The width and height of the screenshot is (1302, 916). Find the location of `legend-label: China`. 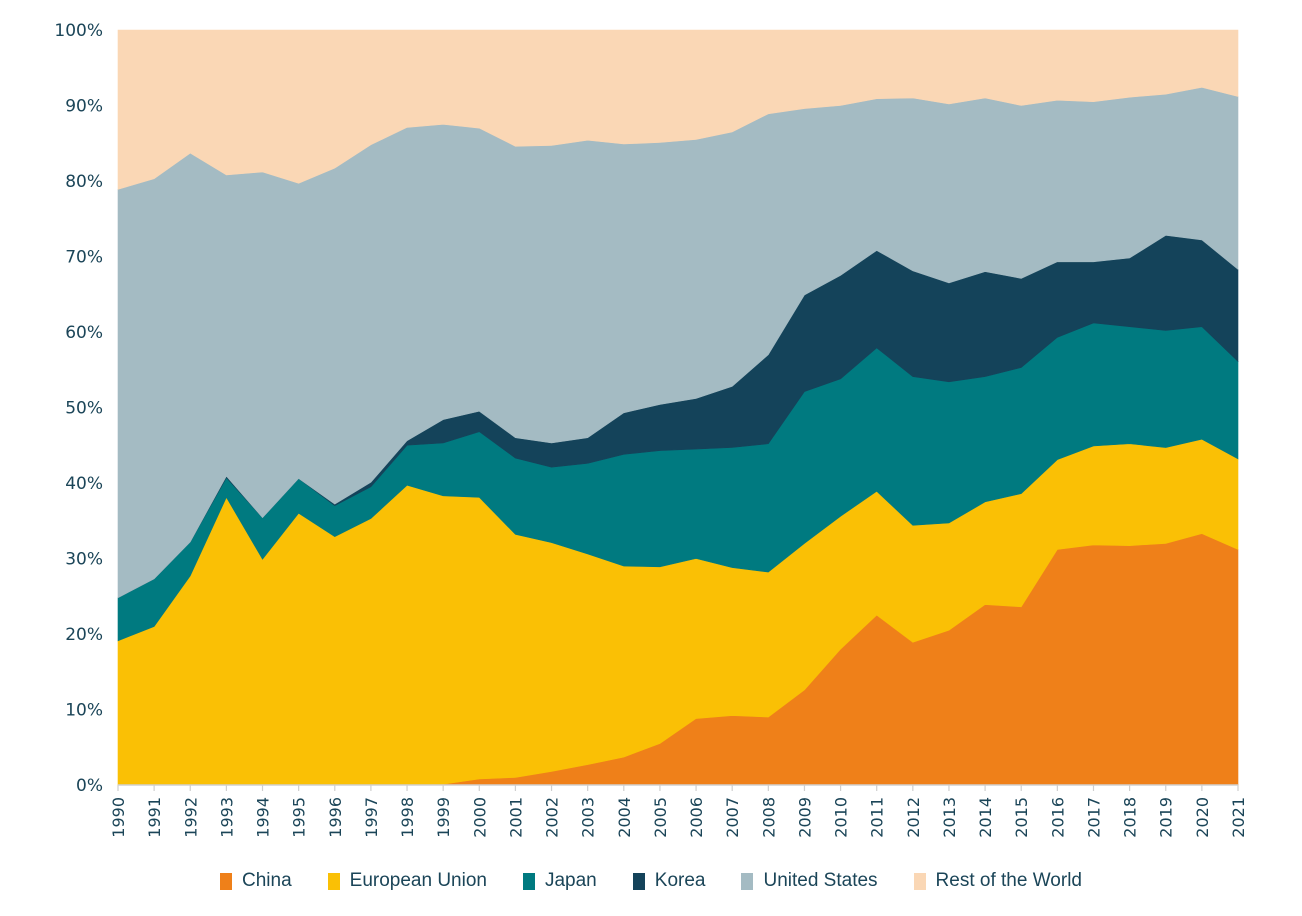

legend-label: China is located at coordinates (267, 880).